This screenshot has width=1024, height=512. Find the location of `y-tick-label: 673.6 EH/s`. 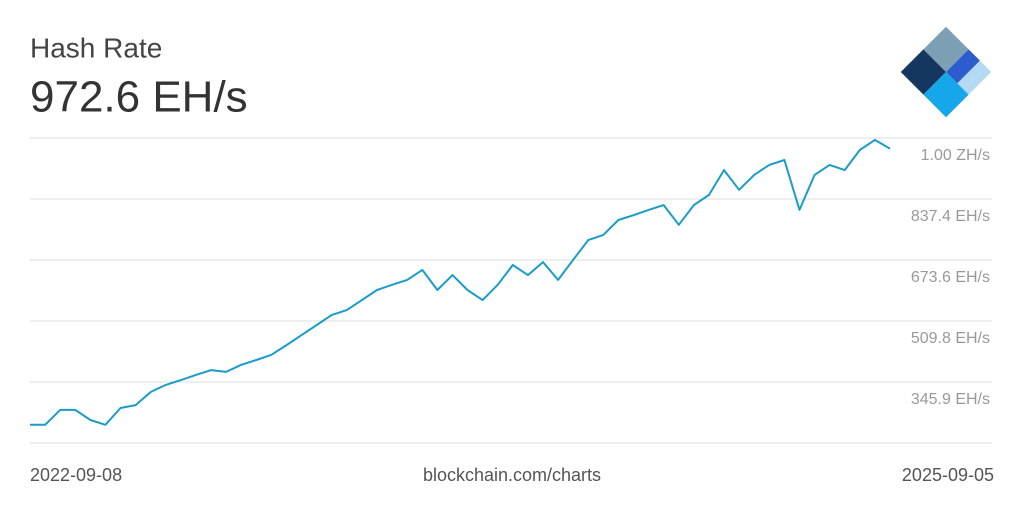

y-tick-label: 673.6 EH/s is located at coordinates (950, 277).